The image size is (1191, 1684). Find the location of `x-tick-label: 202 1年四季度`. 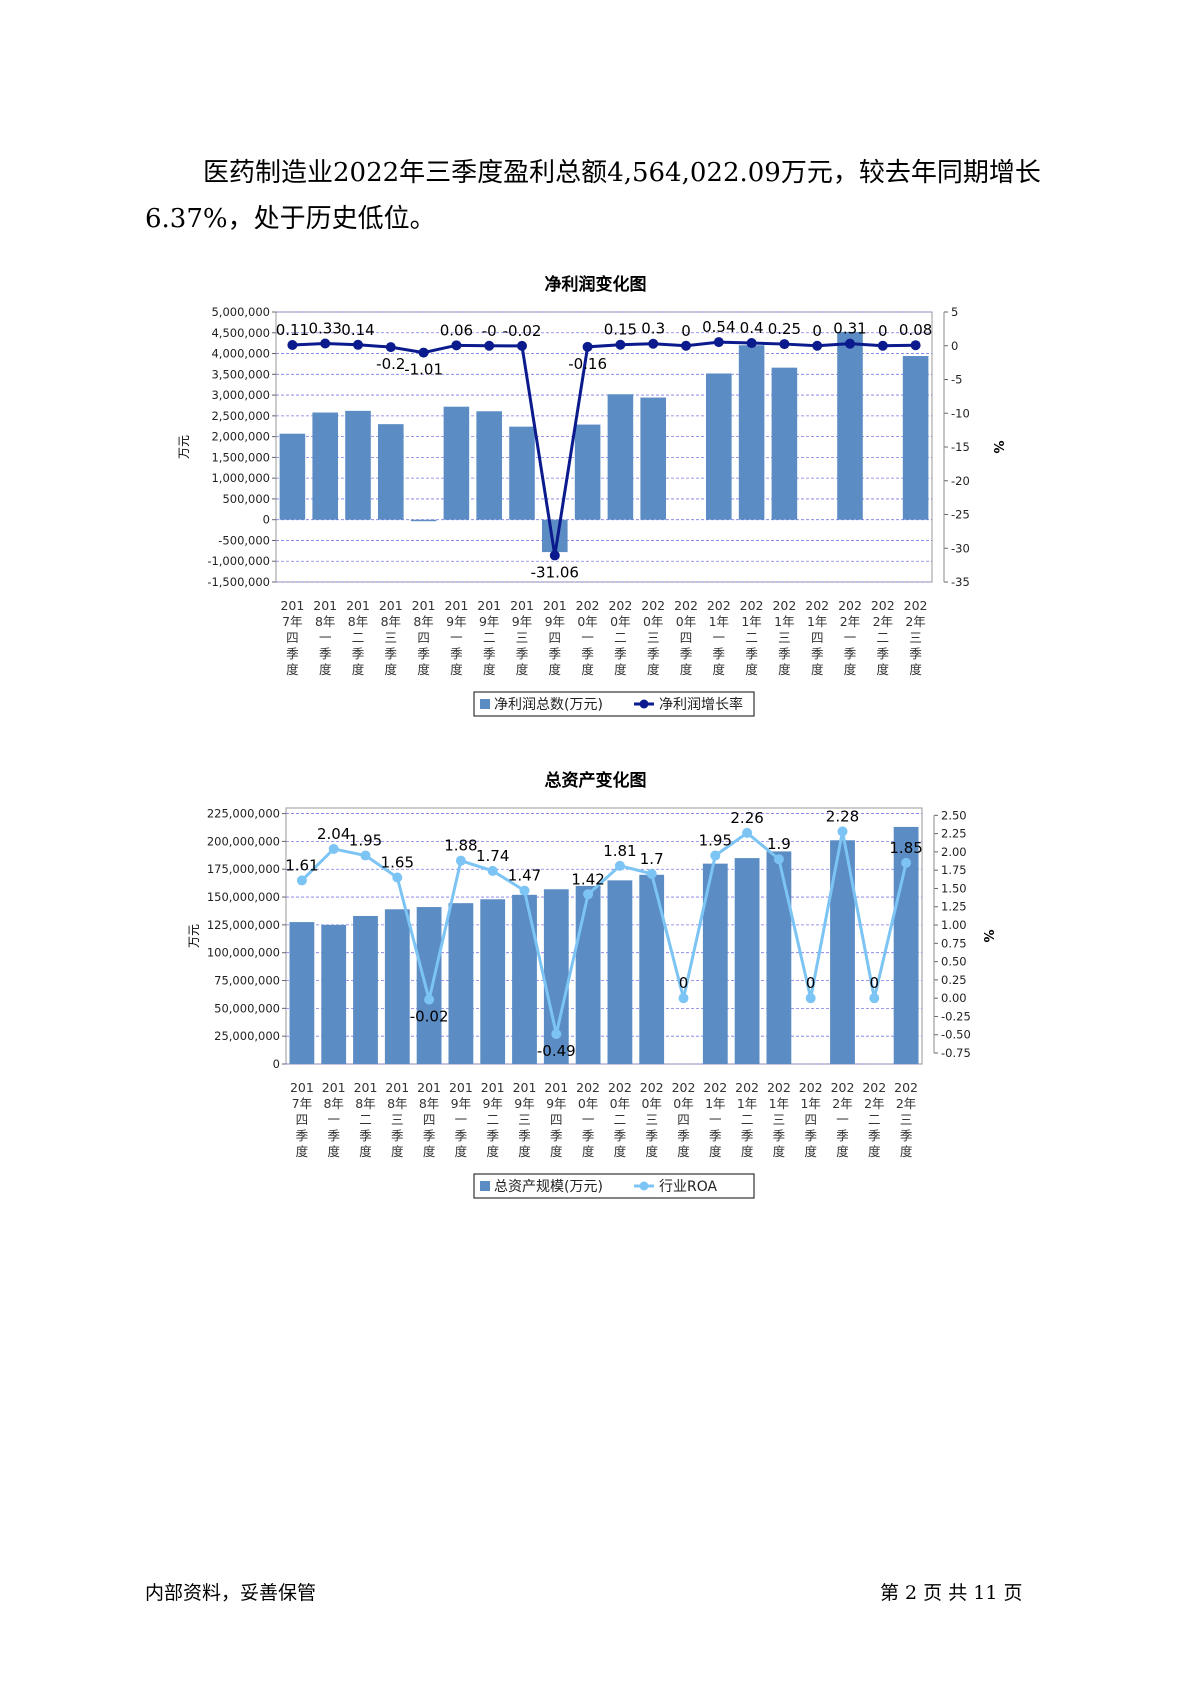

x-tick-label: 202 1年四季度 is located at coordinates (817, 637).